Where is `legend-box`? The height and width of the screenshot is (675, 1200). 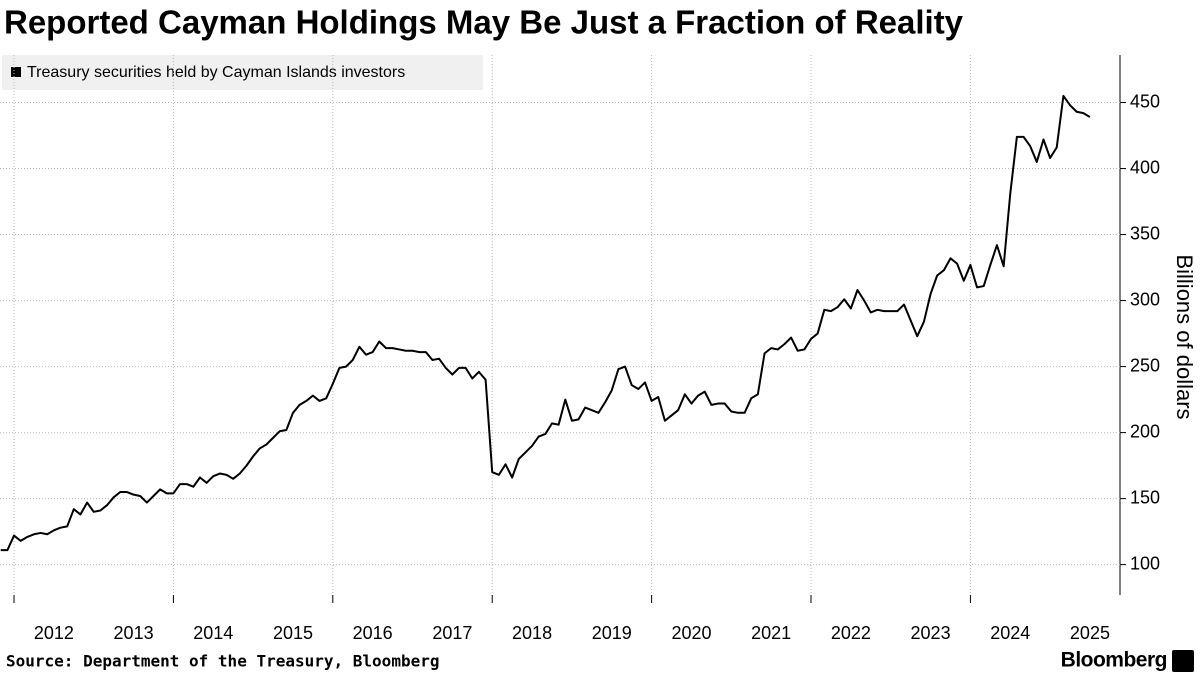 legend-box is located at coordinates (242, 72).